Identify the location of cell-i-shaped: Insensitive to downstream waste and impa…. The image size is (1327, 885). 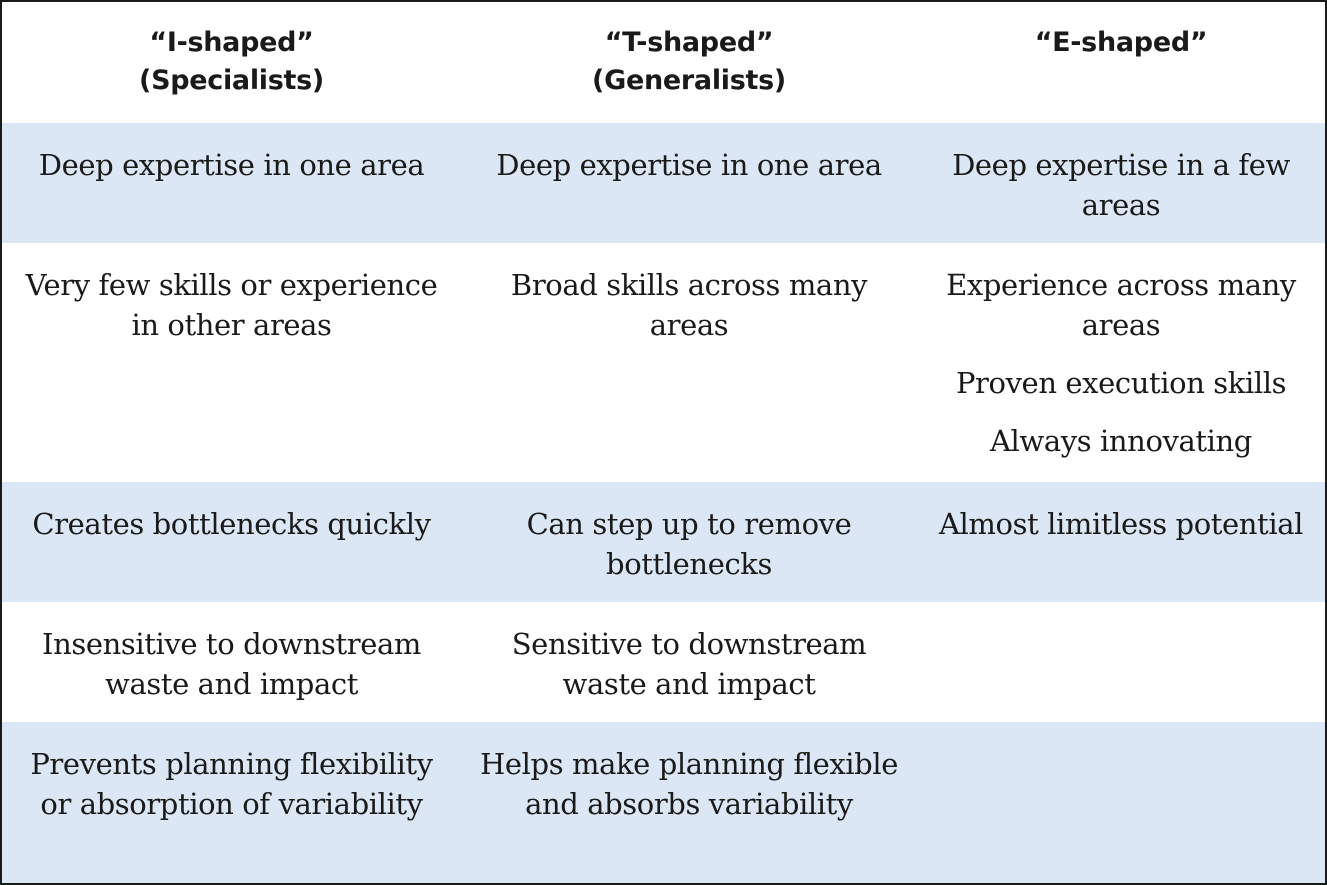
(231, 664).